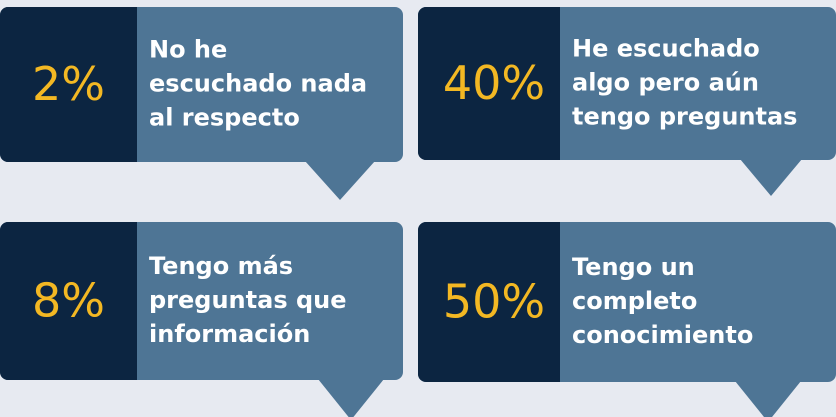 The height and width of the screenshot is (417, 836). Describe the element at coordinates (229, 334) in the screenshot. I see `card-text: información` at that location.